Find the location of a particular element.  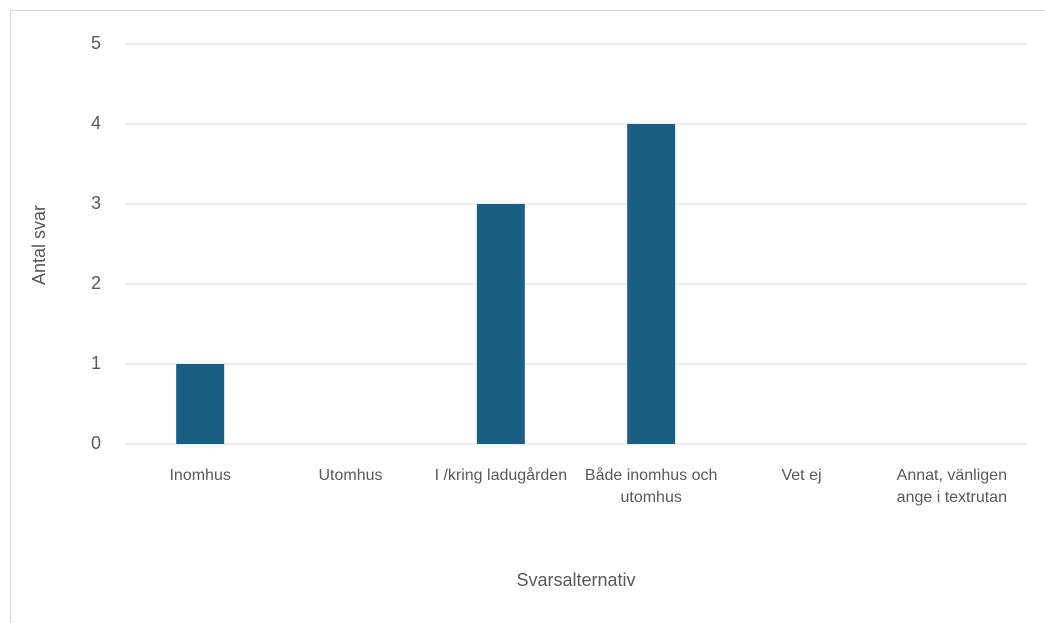

x-axis-title: Svarsalternativ is located at coordinates (575, 580).